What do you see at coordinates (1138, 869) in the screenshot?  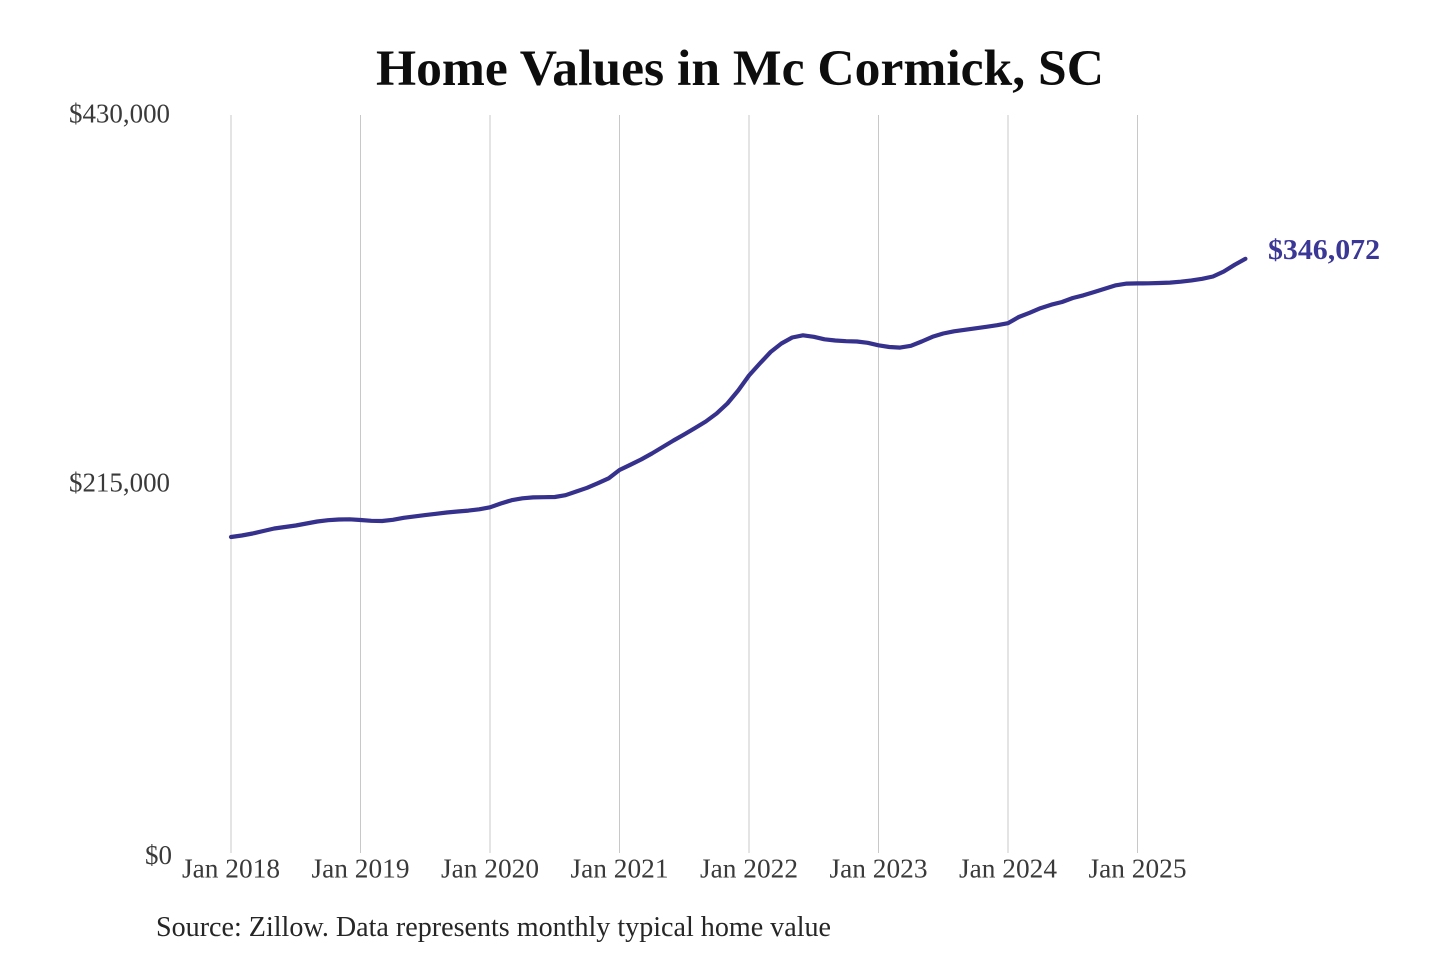 I see `svg-text: Jan 2025` at bounding box center [1138, 869].